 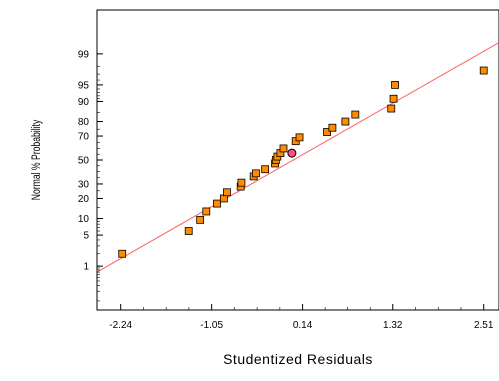 I want to click on x-tick-label: -1.05, so click(x=211, y=325).